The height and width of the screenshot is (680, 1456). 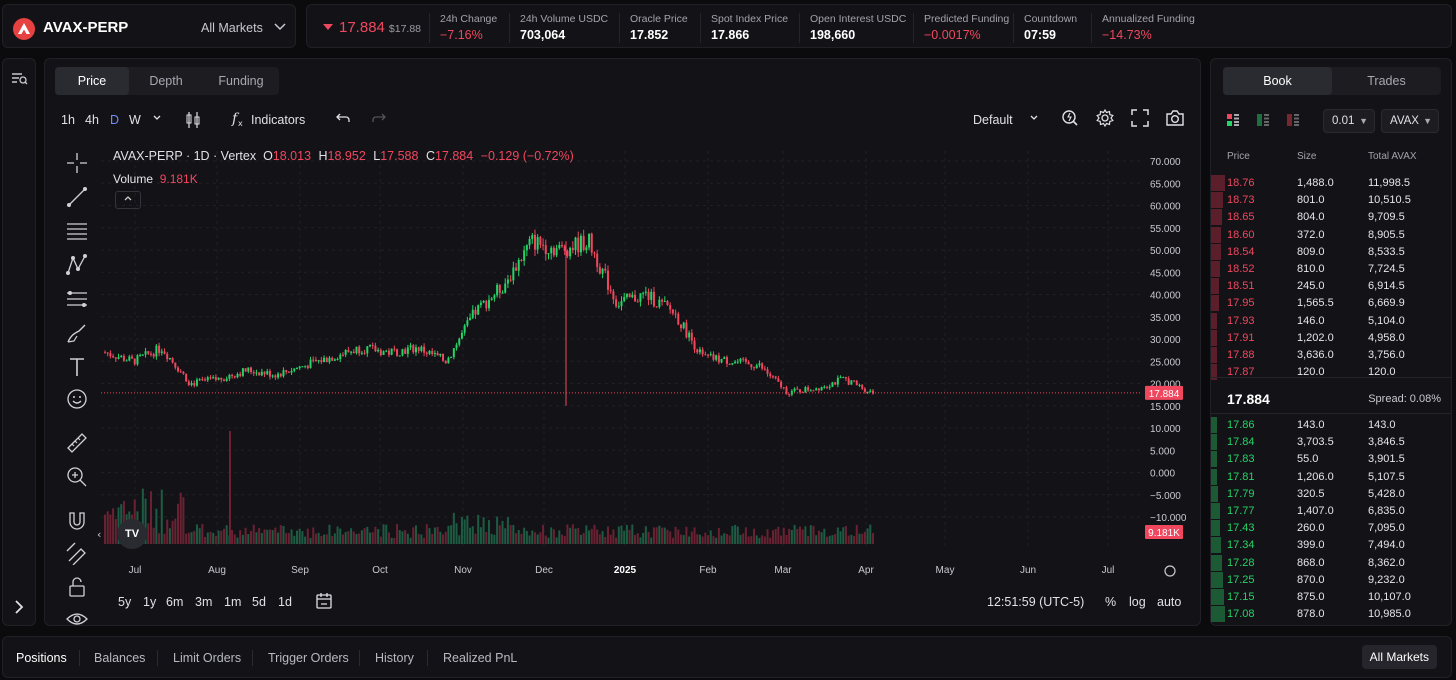 What do you see at coordinates (1293, 120) in the screenshot?
I see `book-asks-only-icon` at bounding box center [1293, 120].